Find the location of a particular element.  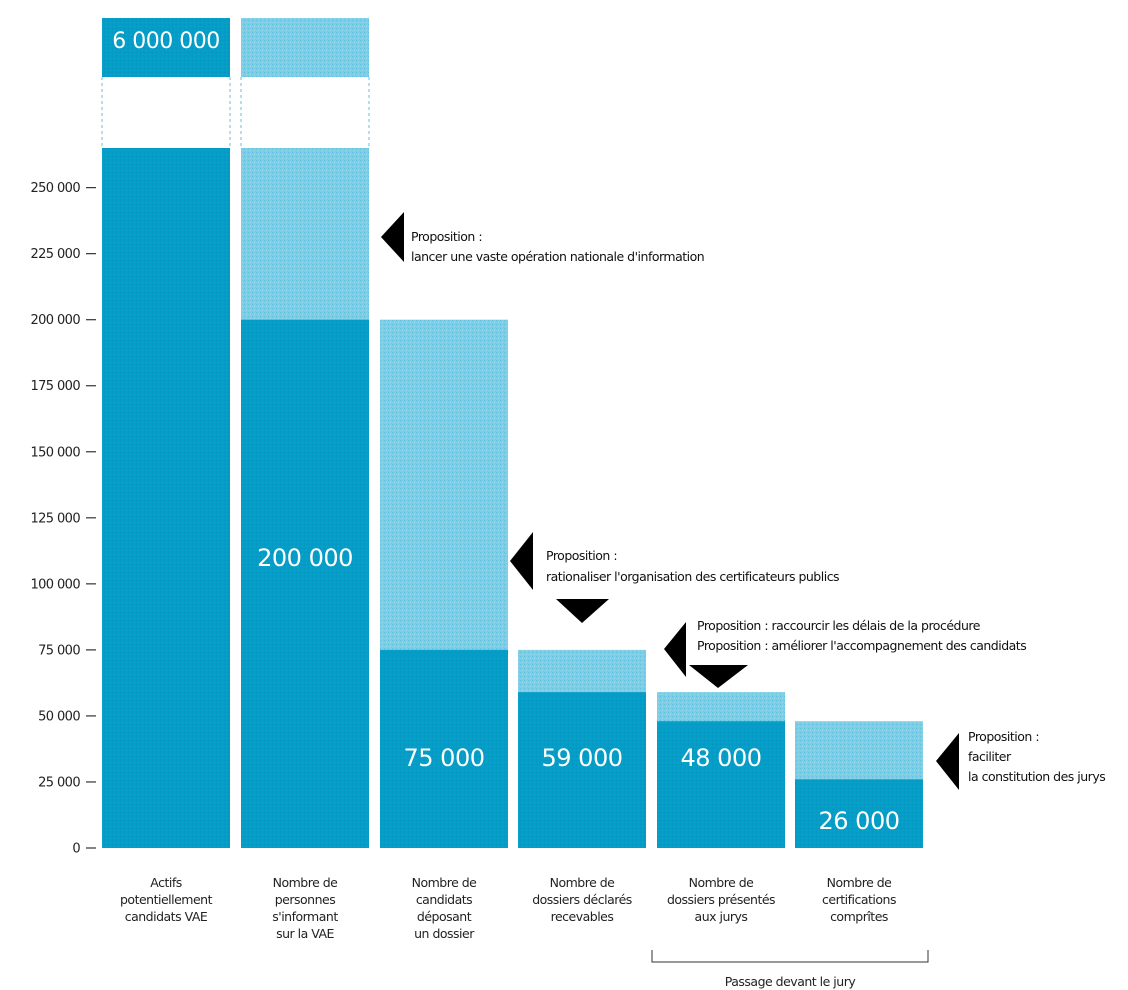

bar-value-label: 75 000 is located at coordinates (444, 758).